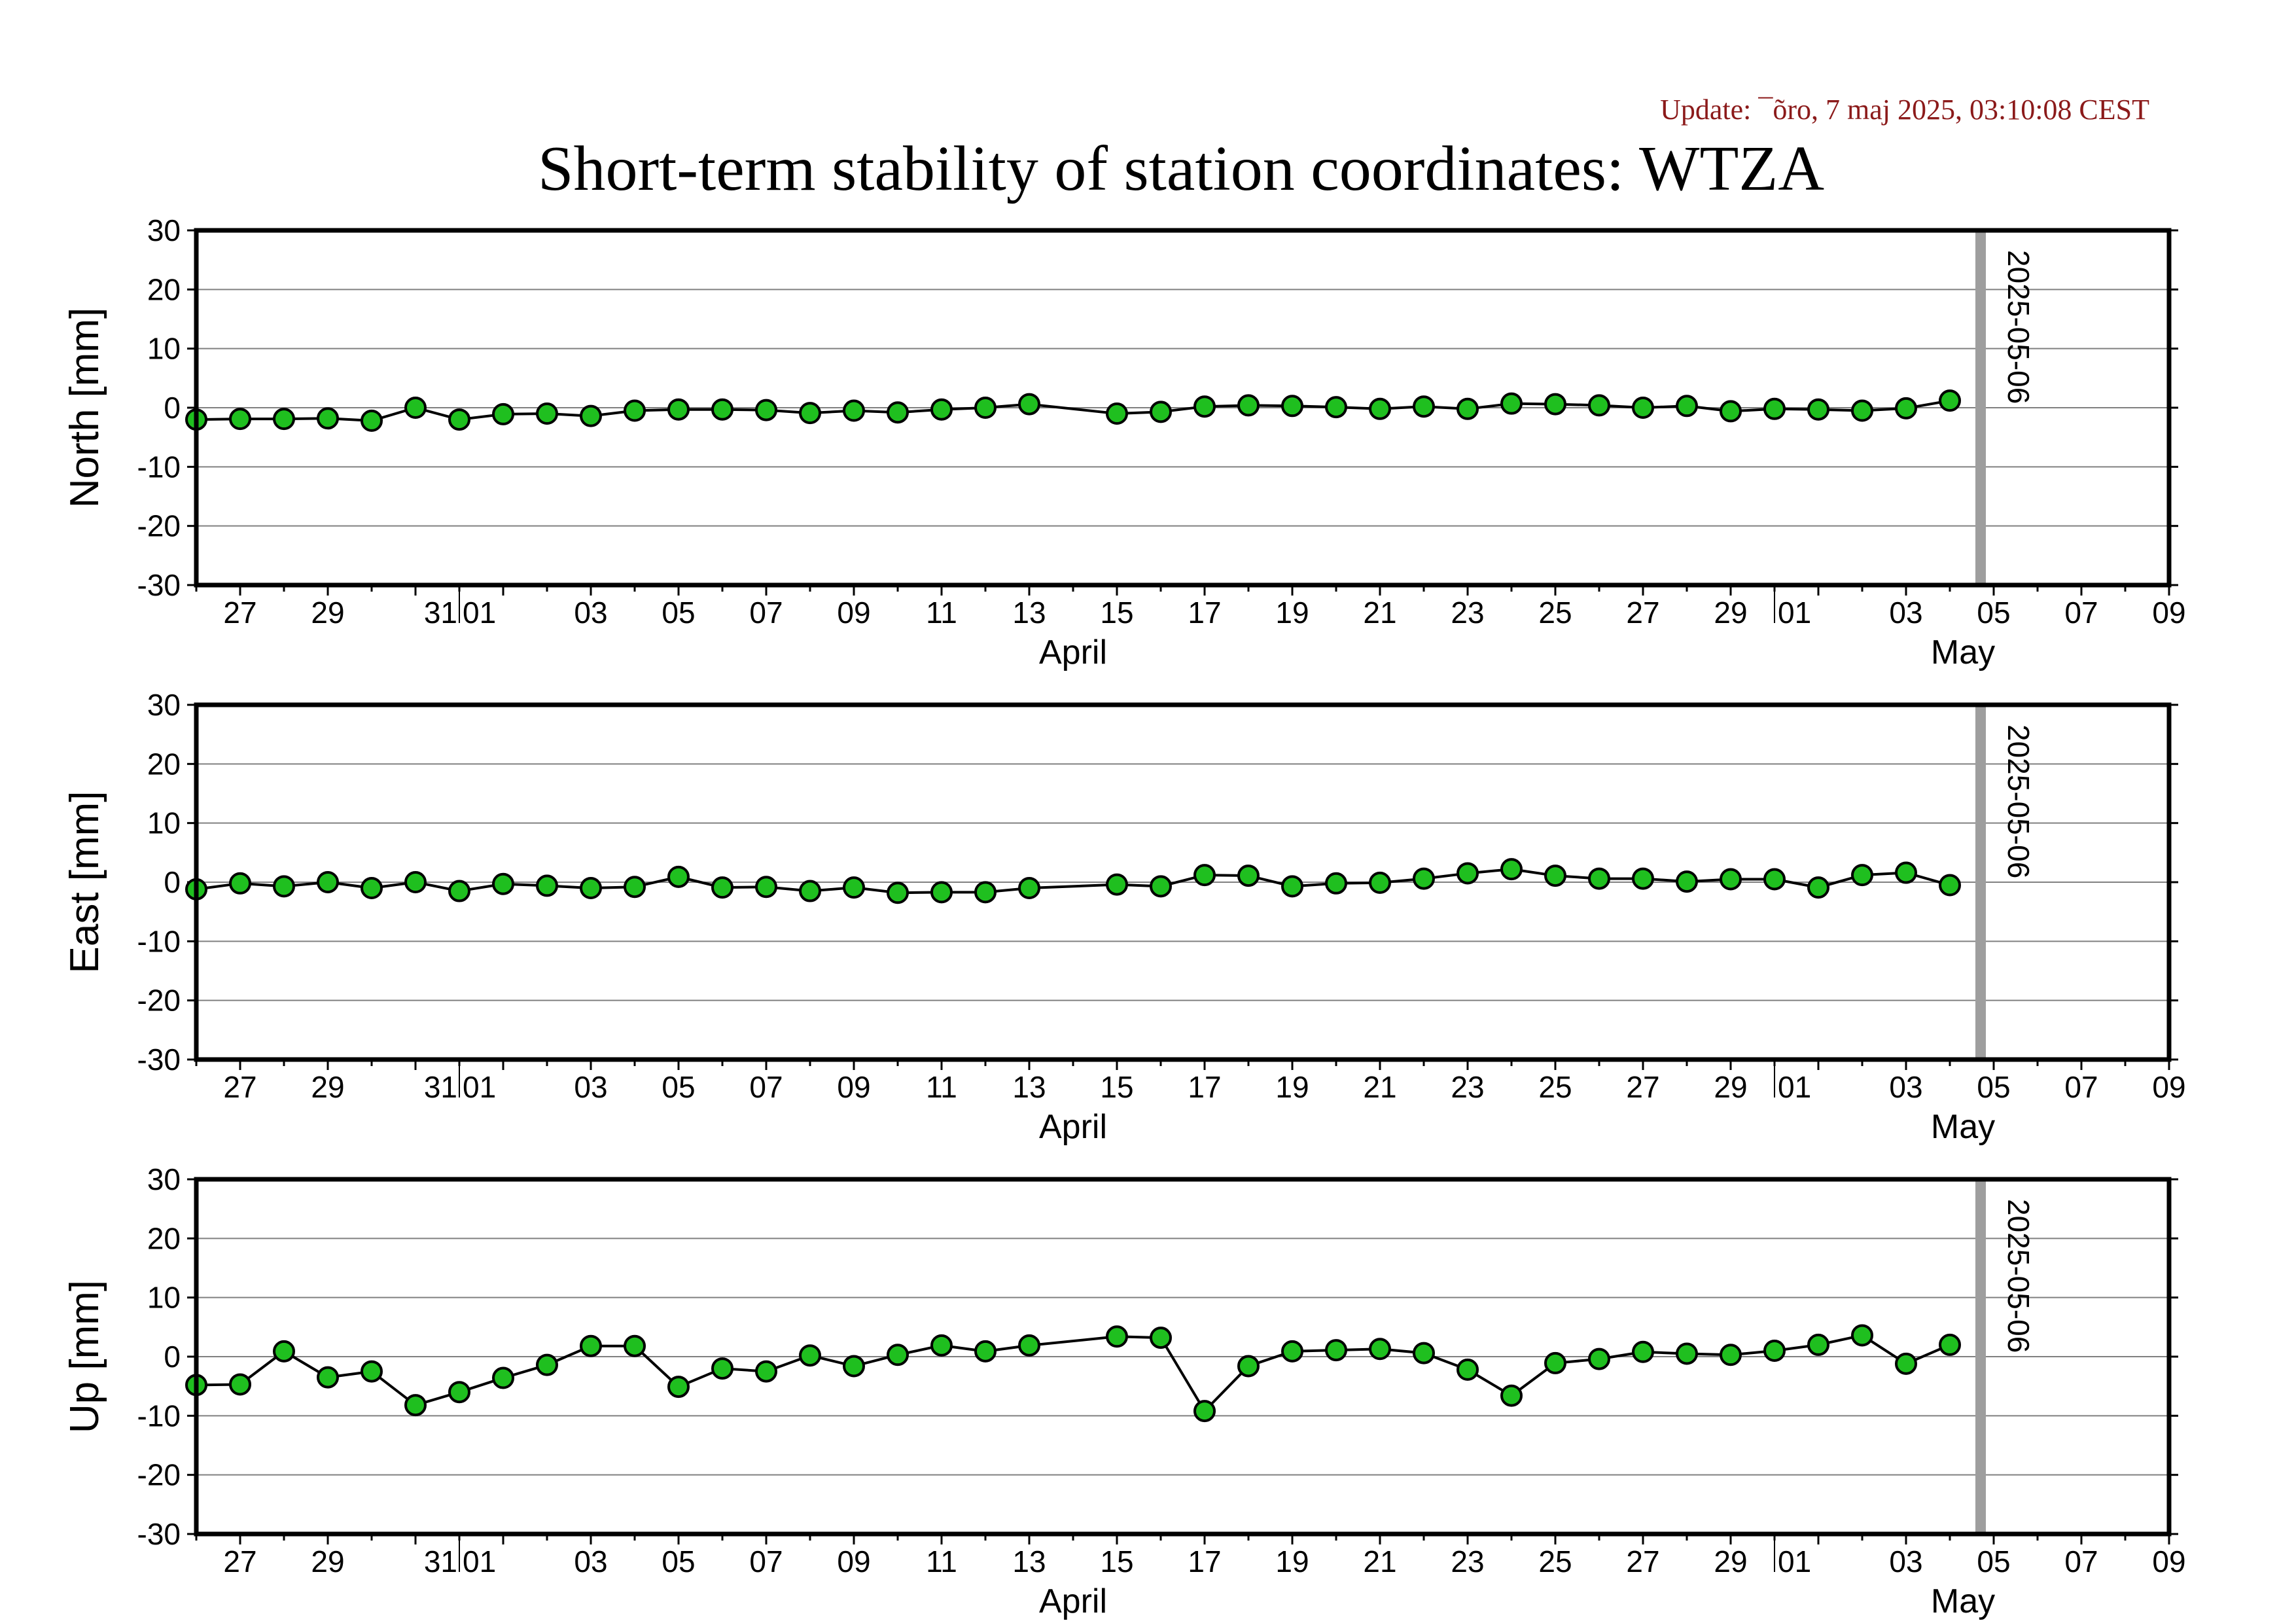 This screenshot has height=1623, width=2296. I want to click on x-tick-label: 19, so click(1292, 613).